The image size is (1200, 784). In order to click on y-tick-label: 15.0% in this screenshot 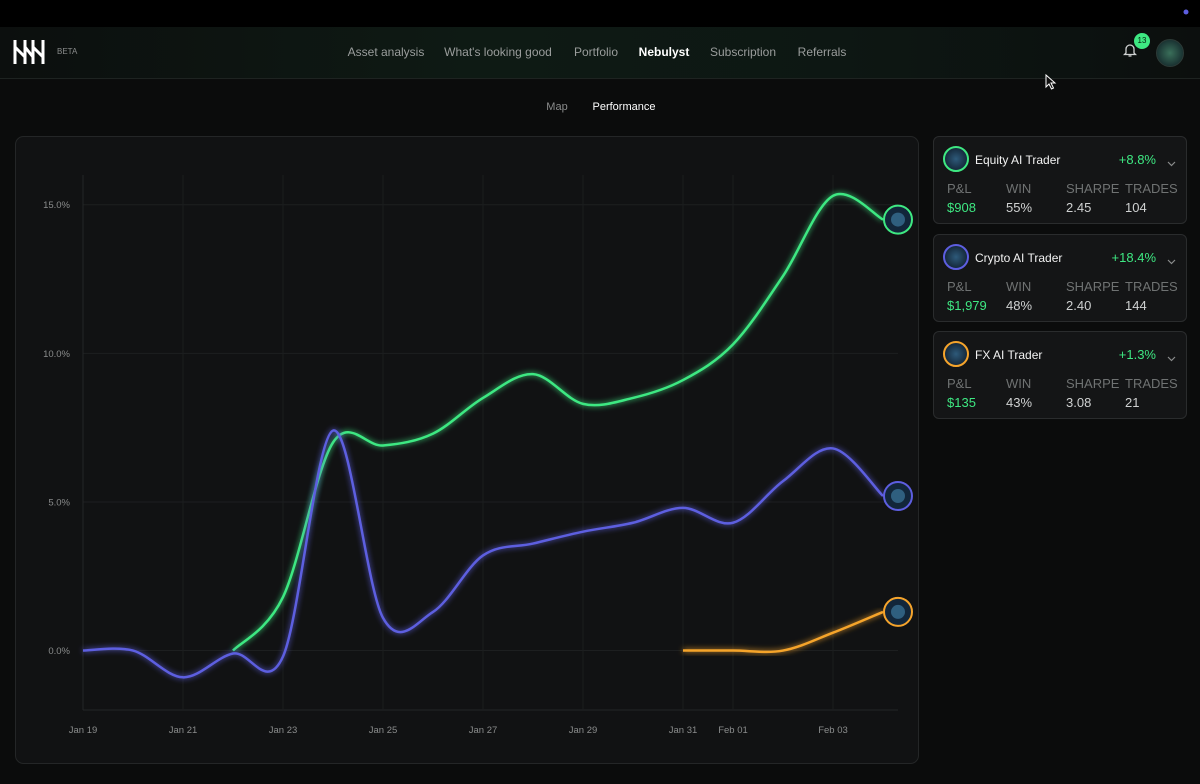, I will do `click(56, 205)`.